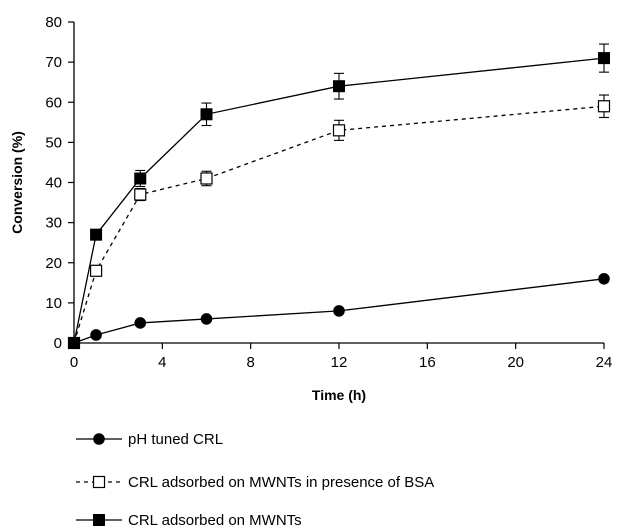 Image resolution: width=617 pixels, height=532 pixels. What do you see at coordinates (53, 223) in the screenshot?
I see `y-tick-label: 30` at bounding box center [53, 223].